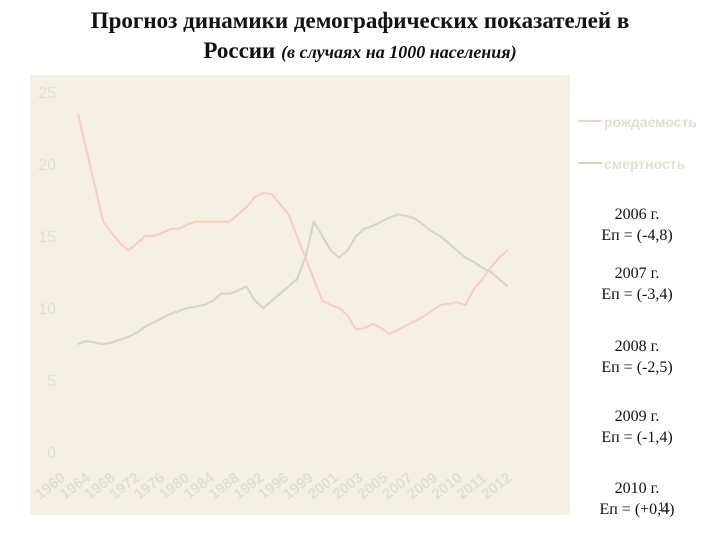 The width and height of the screenshot is (720, 540). What do you see at coordinates (637, 214) in the screenshot?
I see `note-year: 2006 г.` at bounding box center [637, 214].